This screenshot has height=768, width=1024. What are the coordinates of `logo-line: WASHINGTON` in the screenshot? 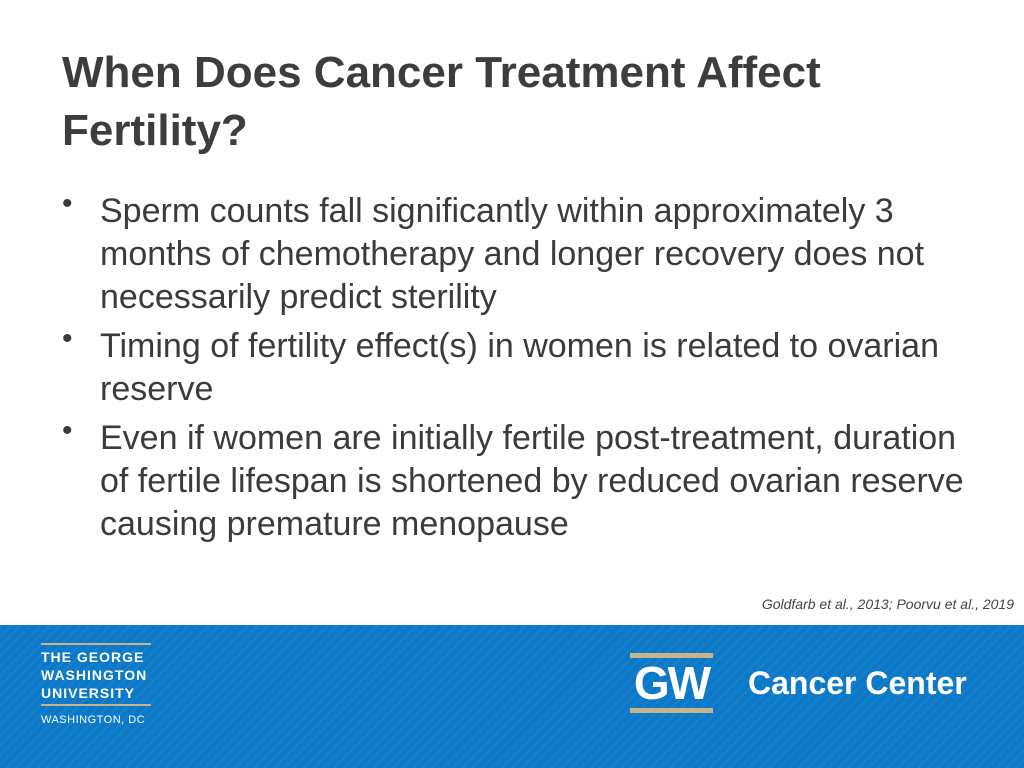 It's located at (94, 675).